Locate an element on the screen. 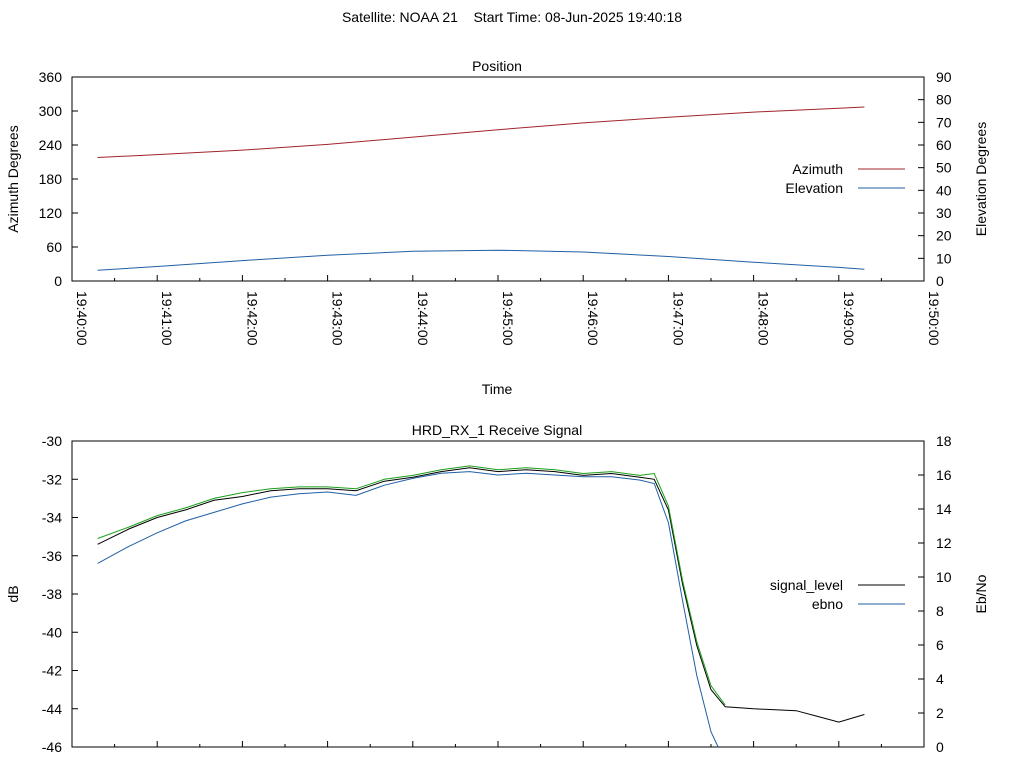  y-tick-label: -40 is located at coordinates (52, 632).